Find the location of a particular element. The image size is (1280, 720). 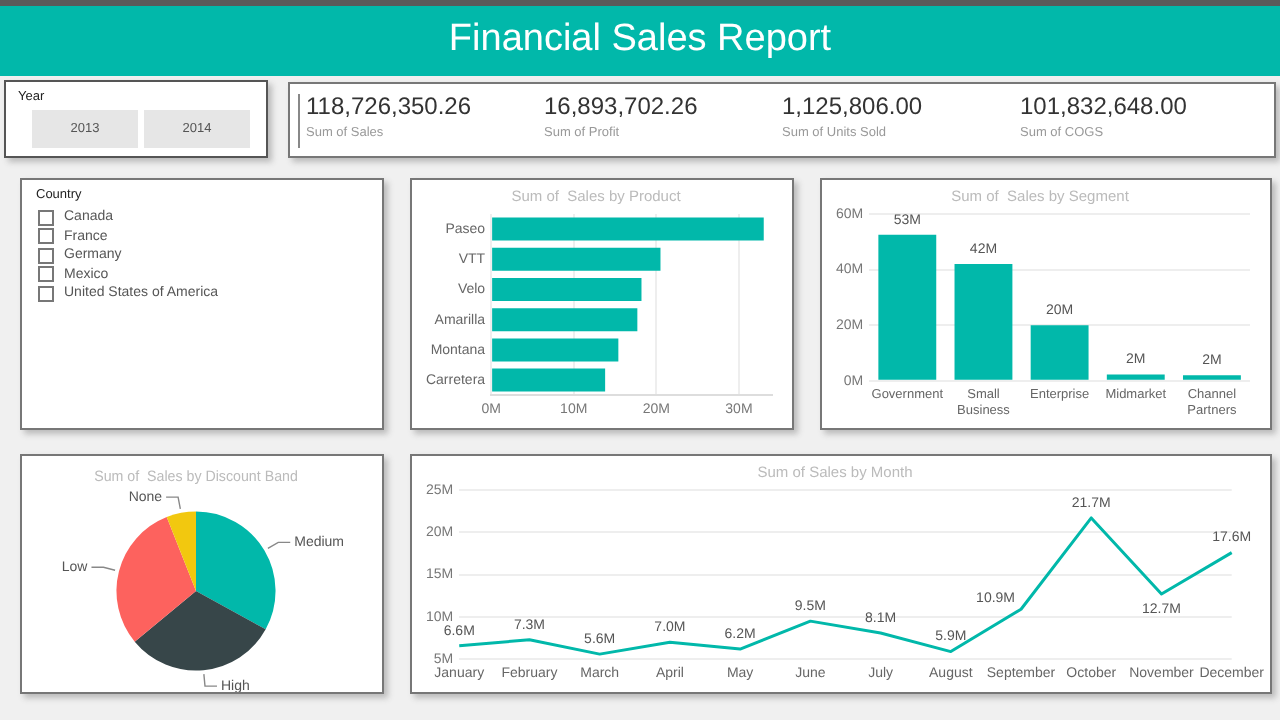

text: 101,832,648.00 is located at coordinates (1103, 106).